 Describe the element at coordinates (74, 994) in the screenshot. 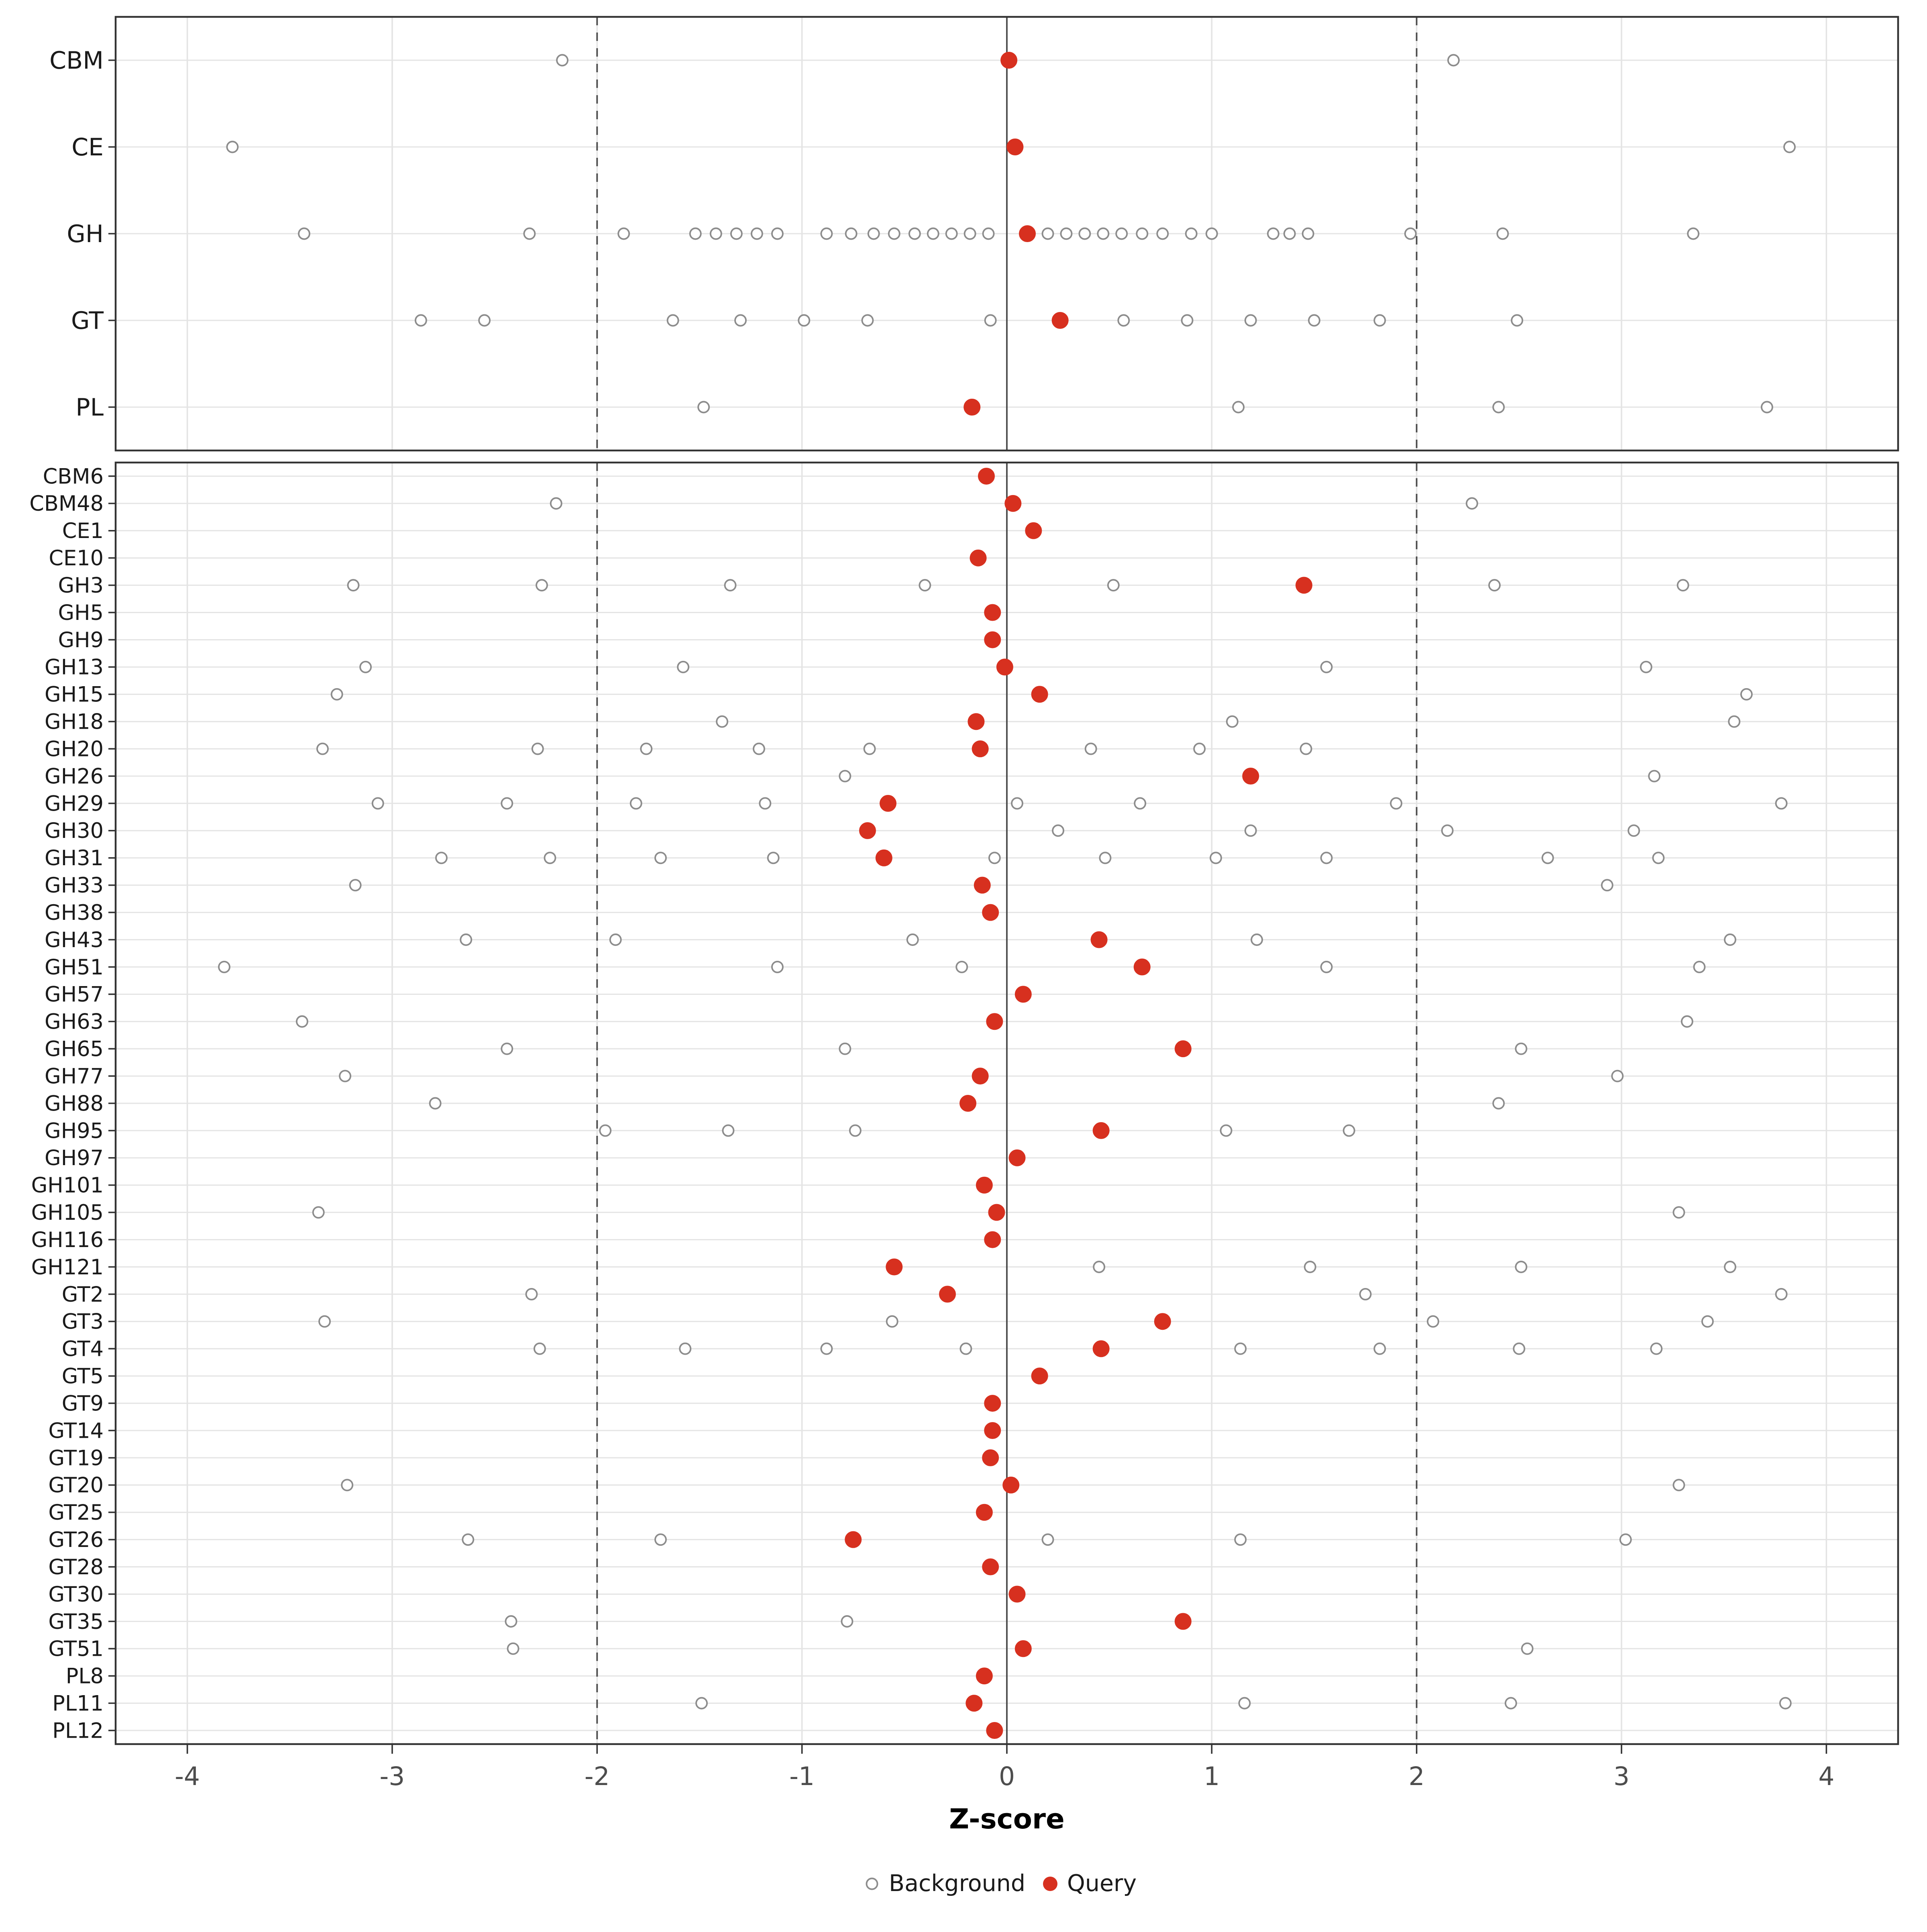

I see `row-label: GH57` at that location.